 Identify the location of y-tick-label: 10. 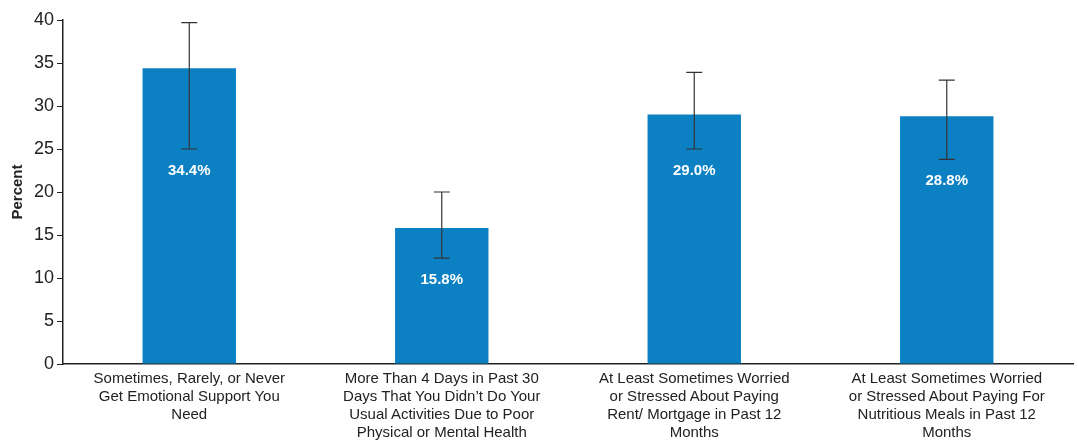
(44, 276).